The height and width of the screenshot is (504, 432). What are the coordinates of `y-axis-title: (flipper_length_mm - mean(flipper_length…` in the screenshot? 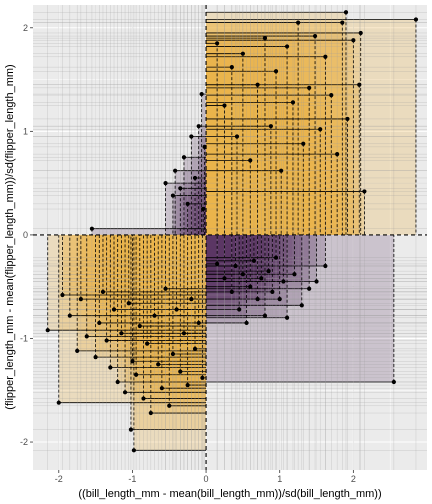 It's located at (10, 236).